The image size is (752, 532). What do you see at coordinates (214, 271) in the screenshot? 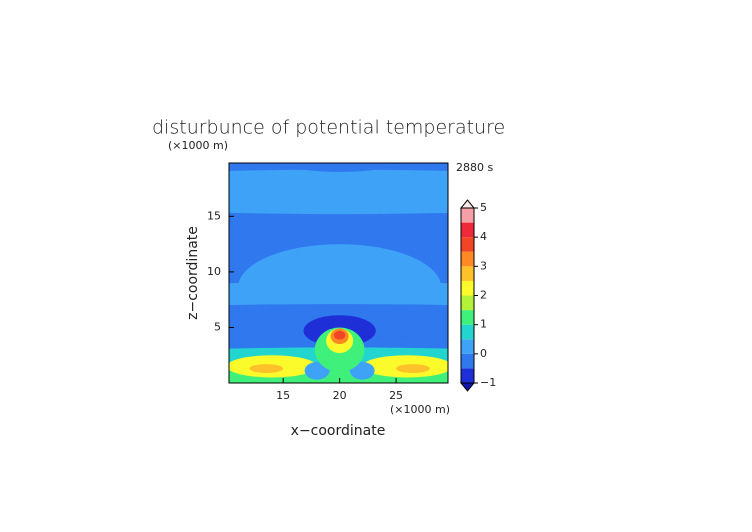
I see `y-tick-label: 10` at bounding box center [214, 271].